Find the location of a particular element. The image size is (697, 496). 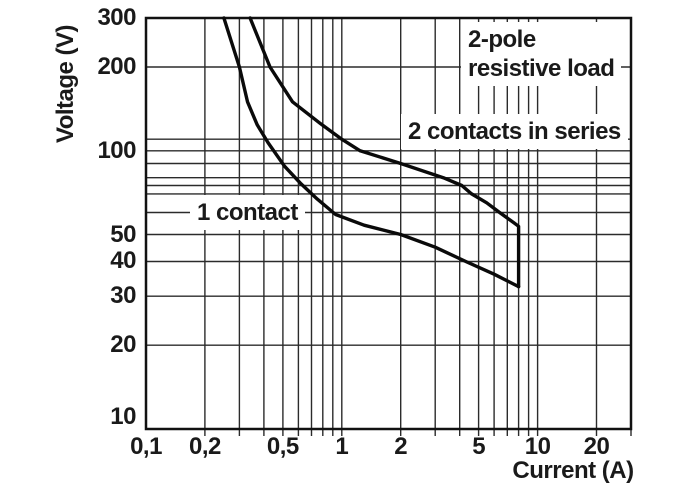

series1-curve-label: 1 contact is located at coordinates (247, 212).